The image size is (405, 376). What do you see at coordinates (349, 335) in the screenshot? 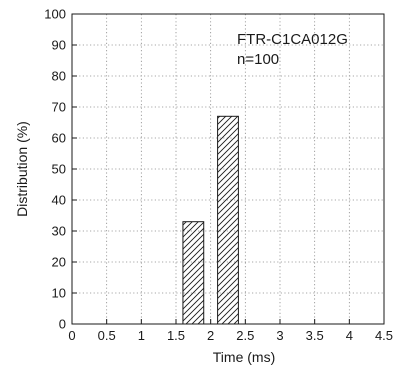
I see `x-tick-label: 4` at bounding box center [349, 335].